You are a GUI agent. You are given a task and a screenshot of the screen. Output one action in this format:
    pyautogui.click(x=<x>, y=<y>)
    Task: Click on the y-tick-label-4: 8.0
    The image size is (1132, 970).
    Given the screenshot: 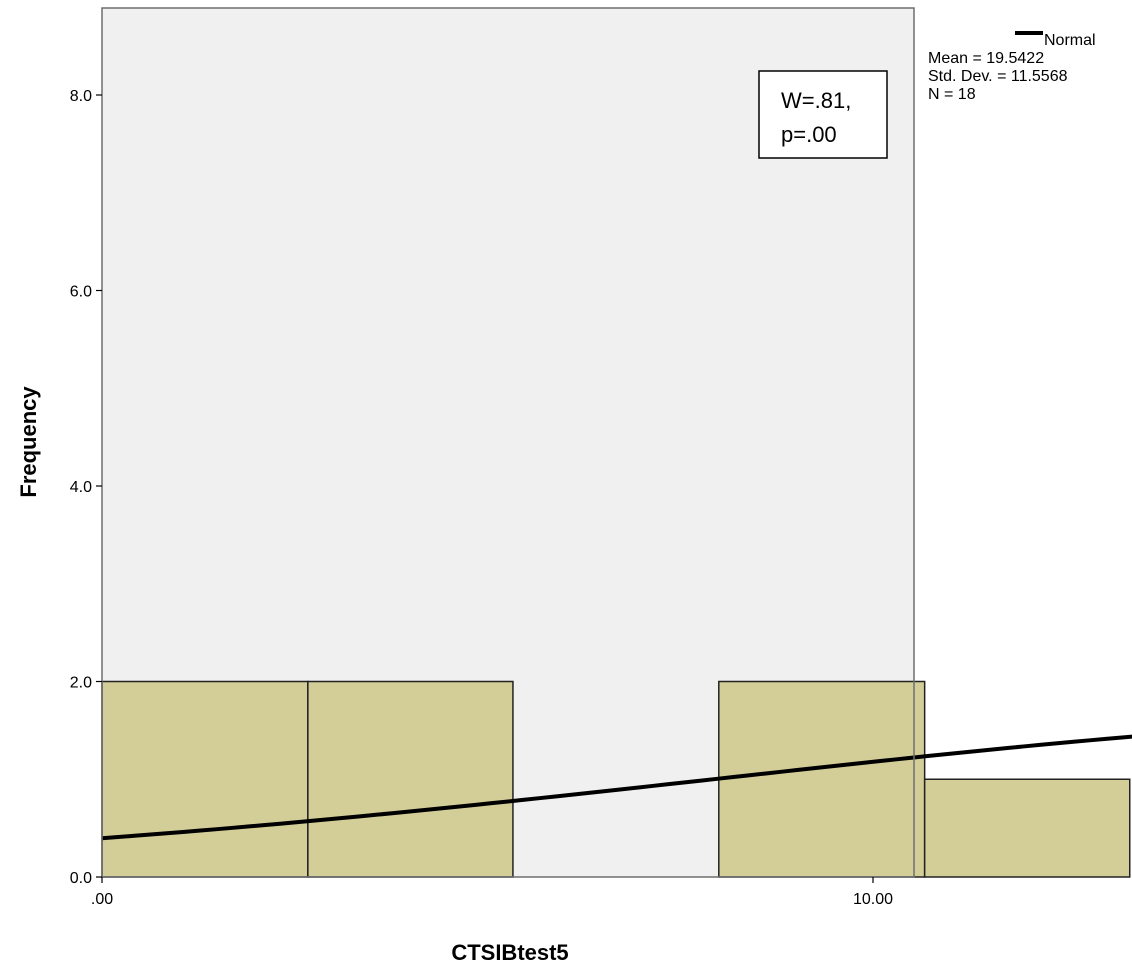 What is the action you would take?
    pyautogui.click(x=81, y=96)
    